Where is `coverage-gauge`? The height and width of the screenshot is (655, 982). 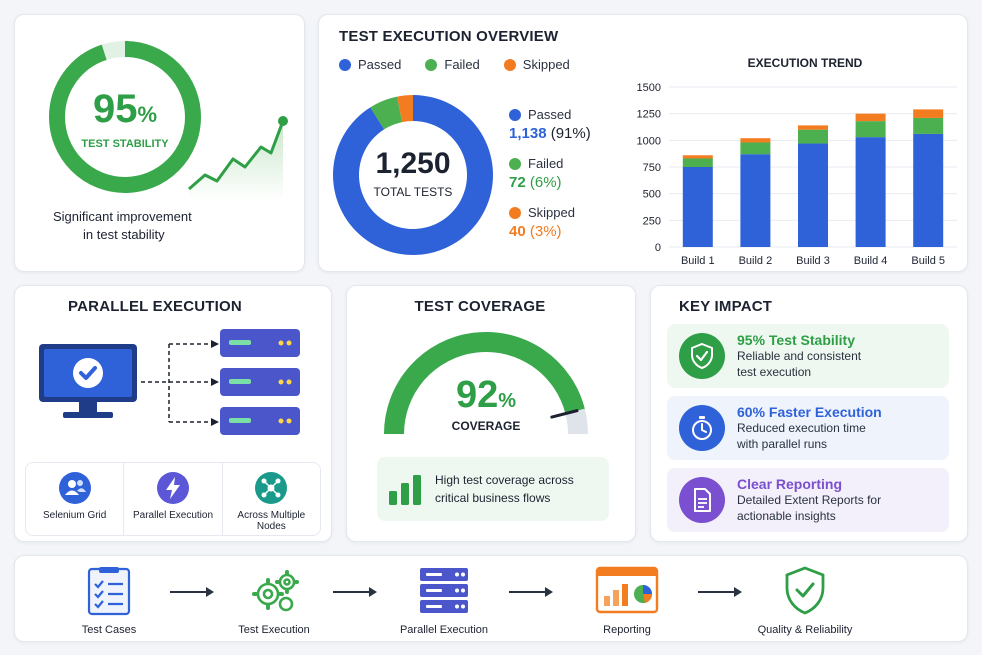
coverage-gauge is located at coordinates (486, 383).